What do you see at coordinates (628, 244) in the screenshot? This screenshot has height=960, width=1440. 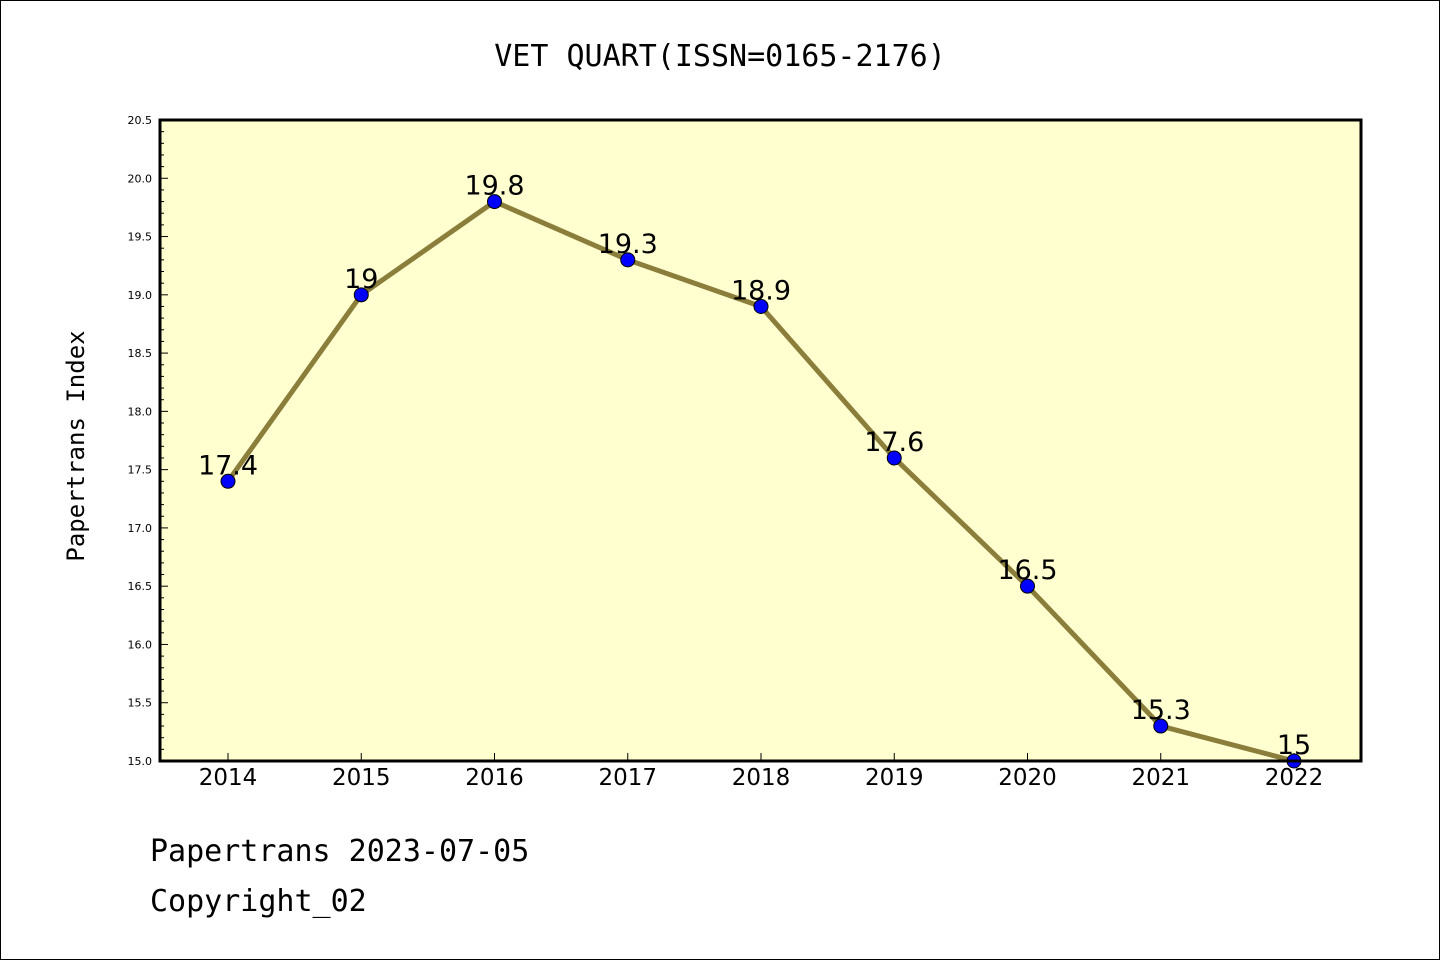 I see `data-value-label: 19.3` at bounding box center [628, 244].